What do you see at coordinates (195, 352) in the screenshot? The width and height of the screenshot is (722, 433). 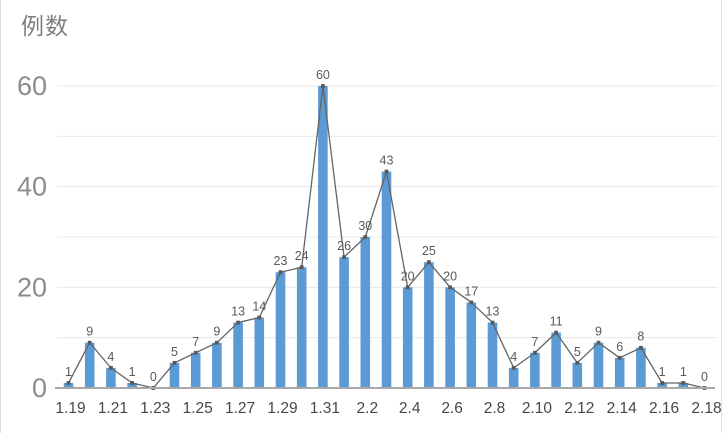 I see `marker-1.25` at bounding box center [195, 352].